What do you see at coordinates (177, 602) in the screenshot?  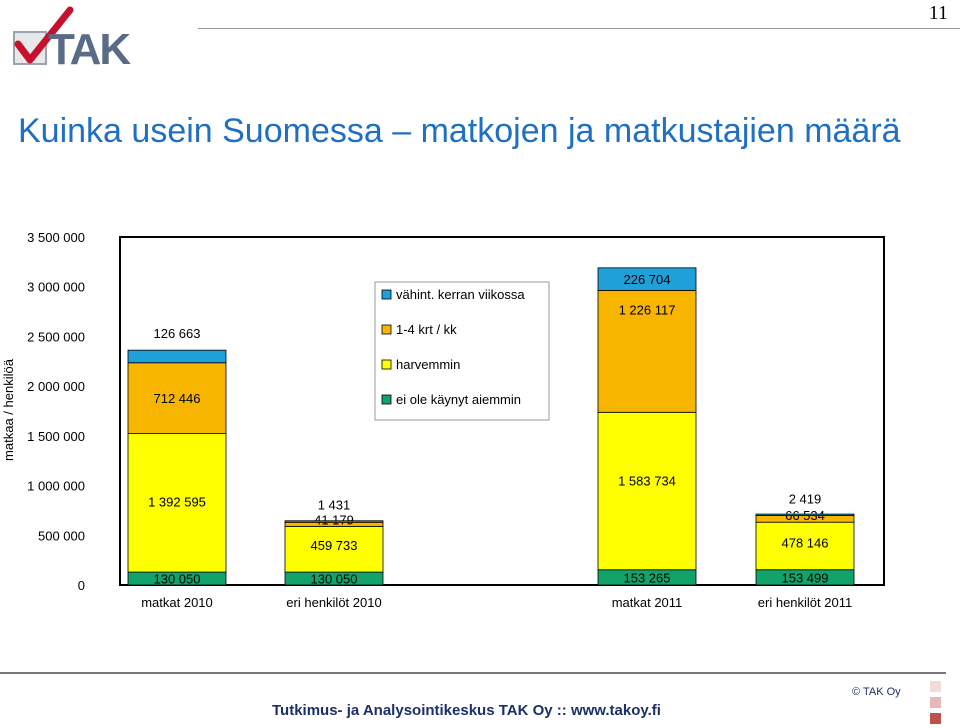 I see `x-tick-label: matkat 2010` at bounding box center [177, 602].